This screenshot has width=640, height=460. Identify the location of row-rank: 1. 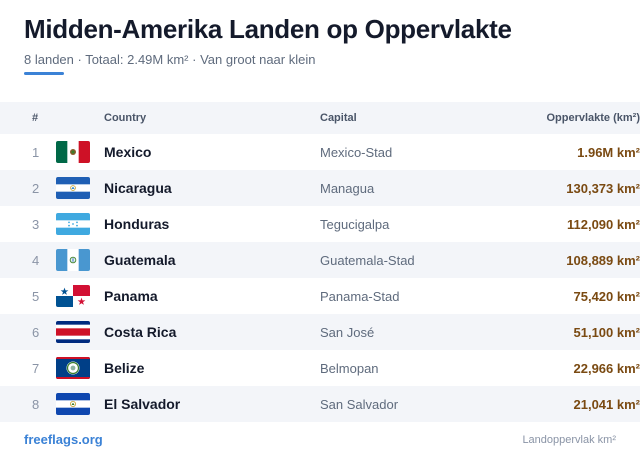
(36, 152).